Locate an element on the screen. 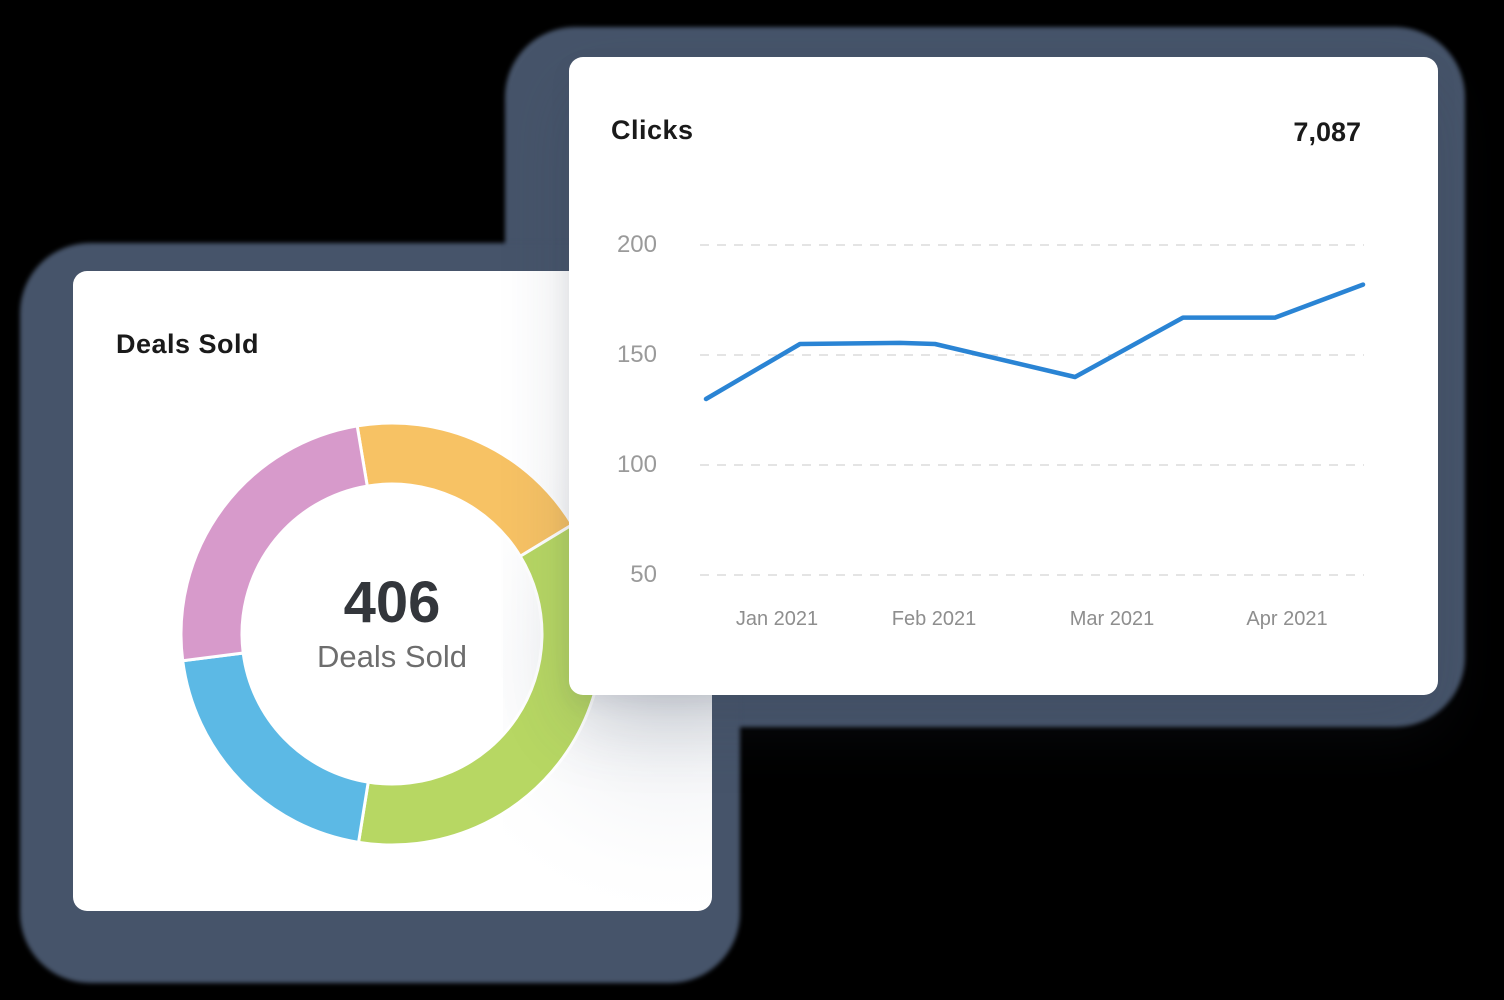  x-tick-apr: Apr 2021 is located at coordinates (1287, 619).